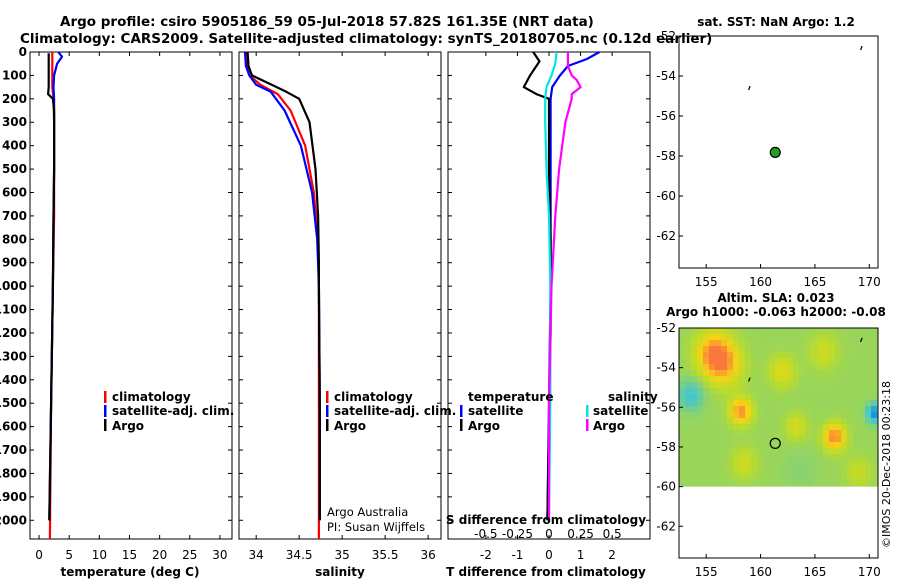  What do you see at coordinates (609, 426) in the screenshot?
I see `legend-label-sal-argo: Argo` at bounding box center [609, 426].